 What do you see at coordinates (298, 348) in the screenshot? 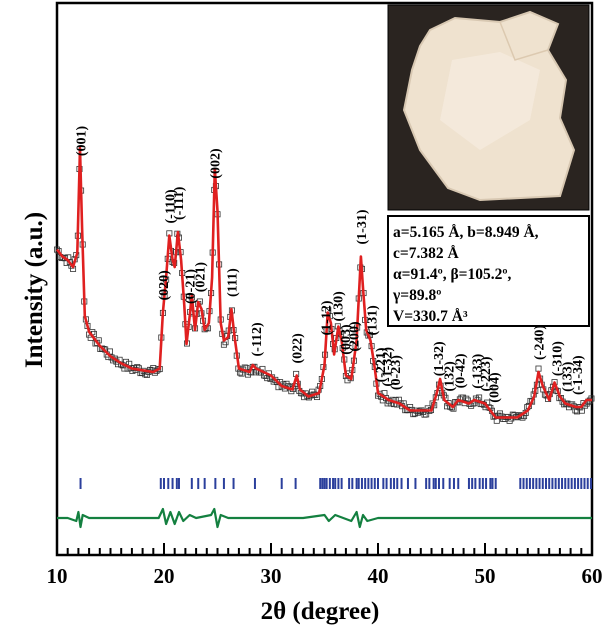
I see `reflection-label: (022)` at bounding box center [298, 348].